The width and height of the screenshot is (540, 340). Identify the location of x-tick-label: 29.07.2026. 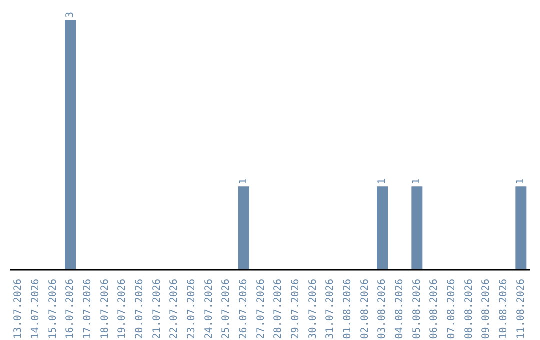
(296, 309).